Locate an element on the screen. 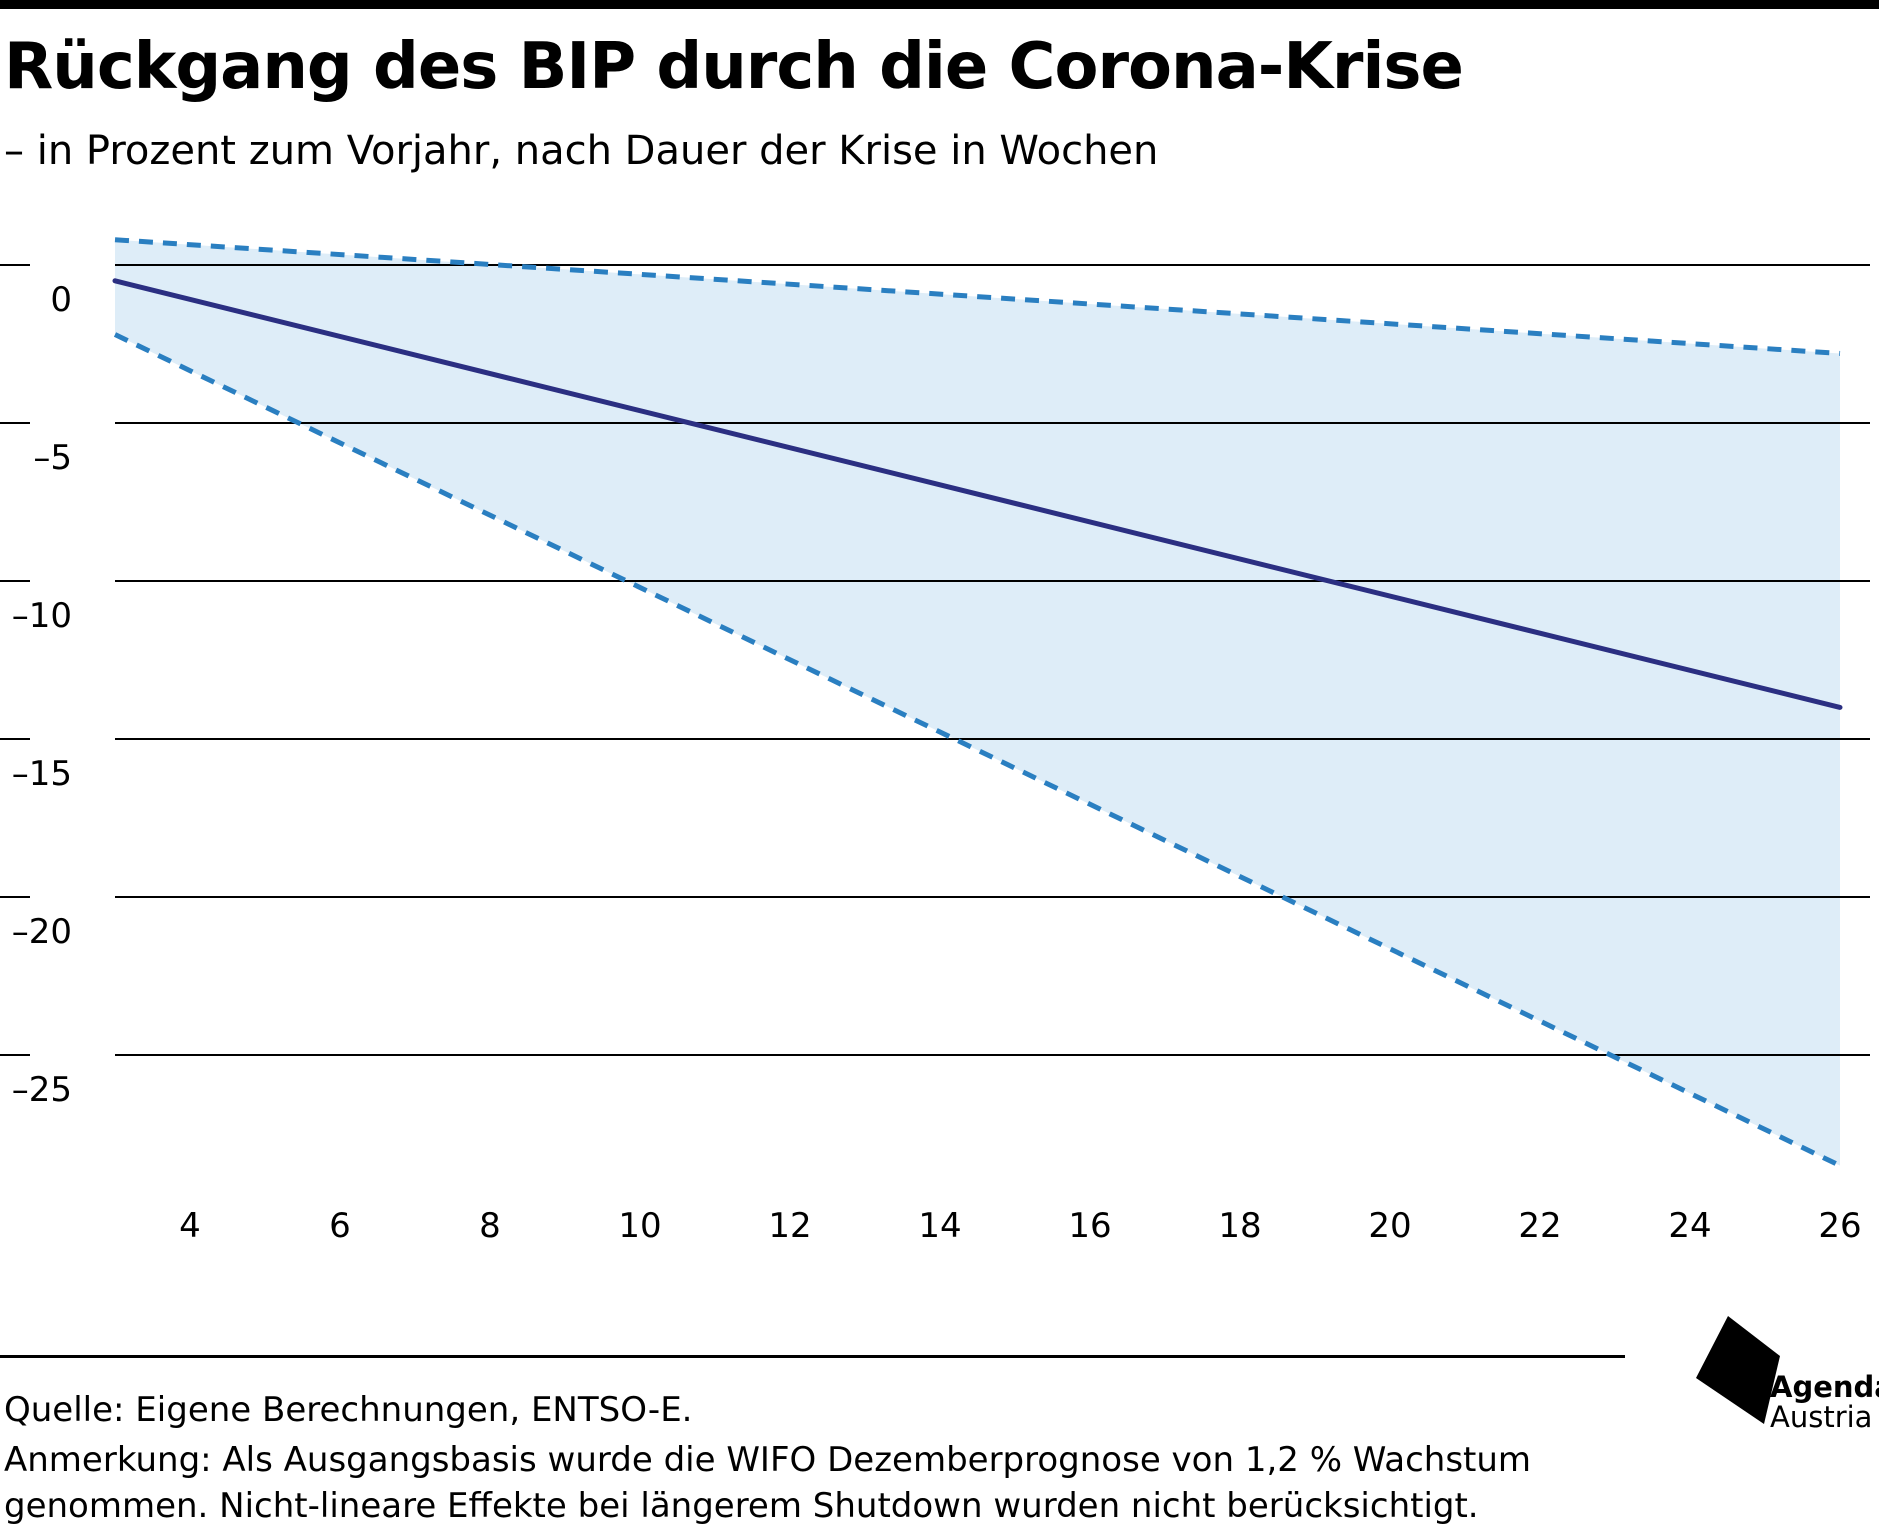 Image resolution: width=1879 pixels, height=1533 pixels. x-tick-label: 4 is located at coordinates (190, 1226).